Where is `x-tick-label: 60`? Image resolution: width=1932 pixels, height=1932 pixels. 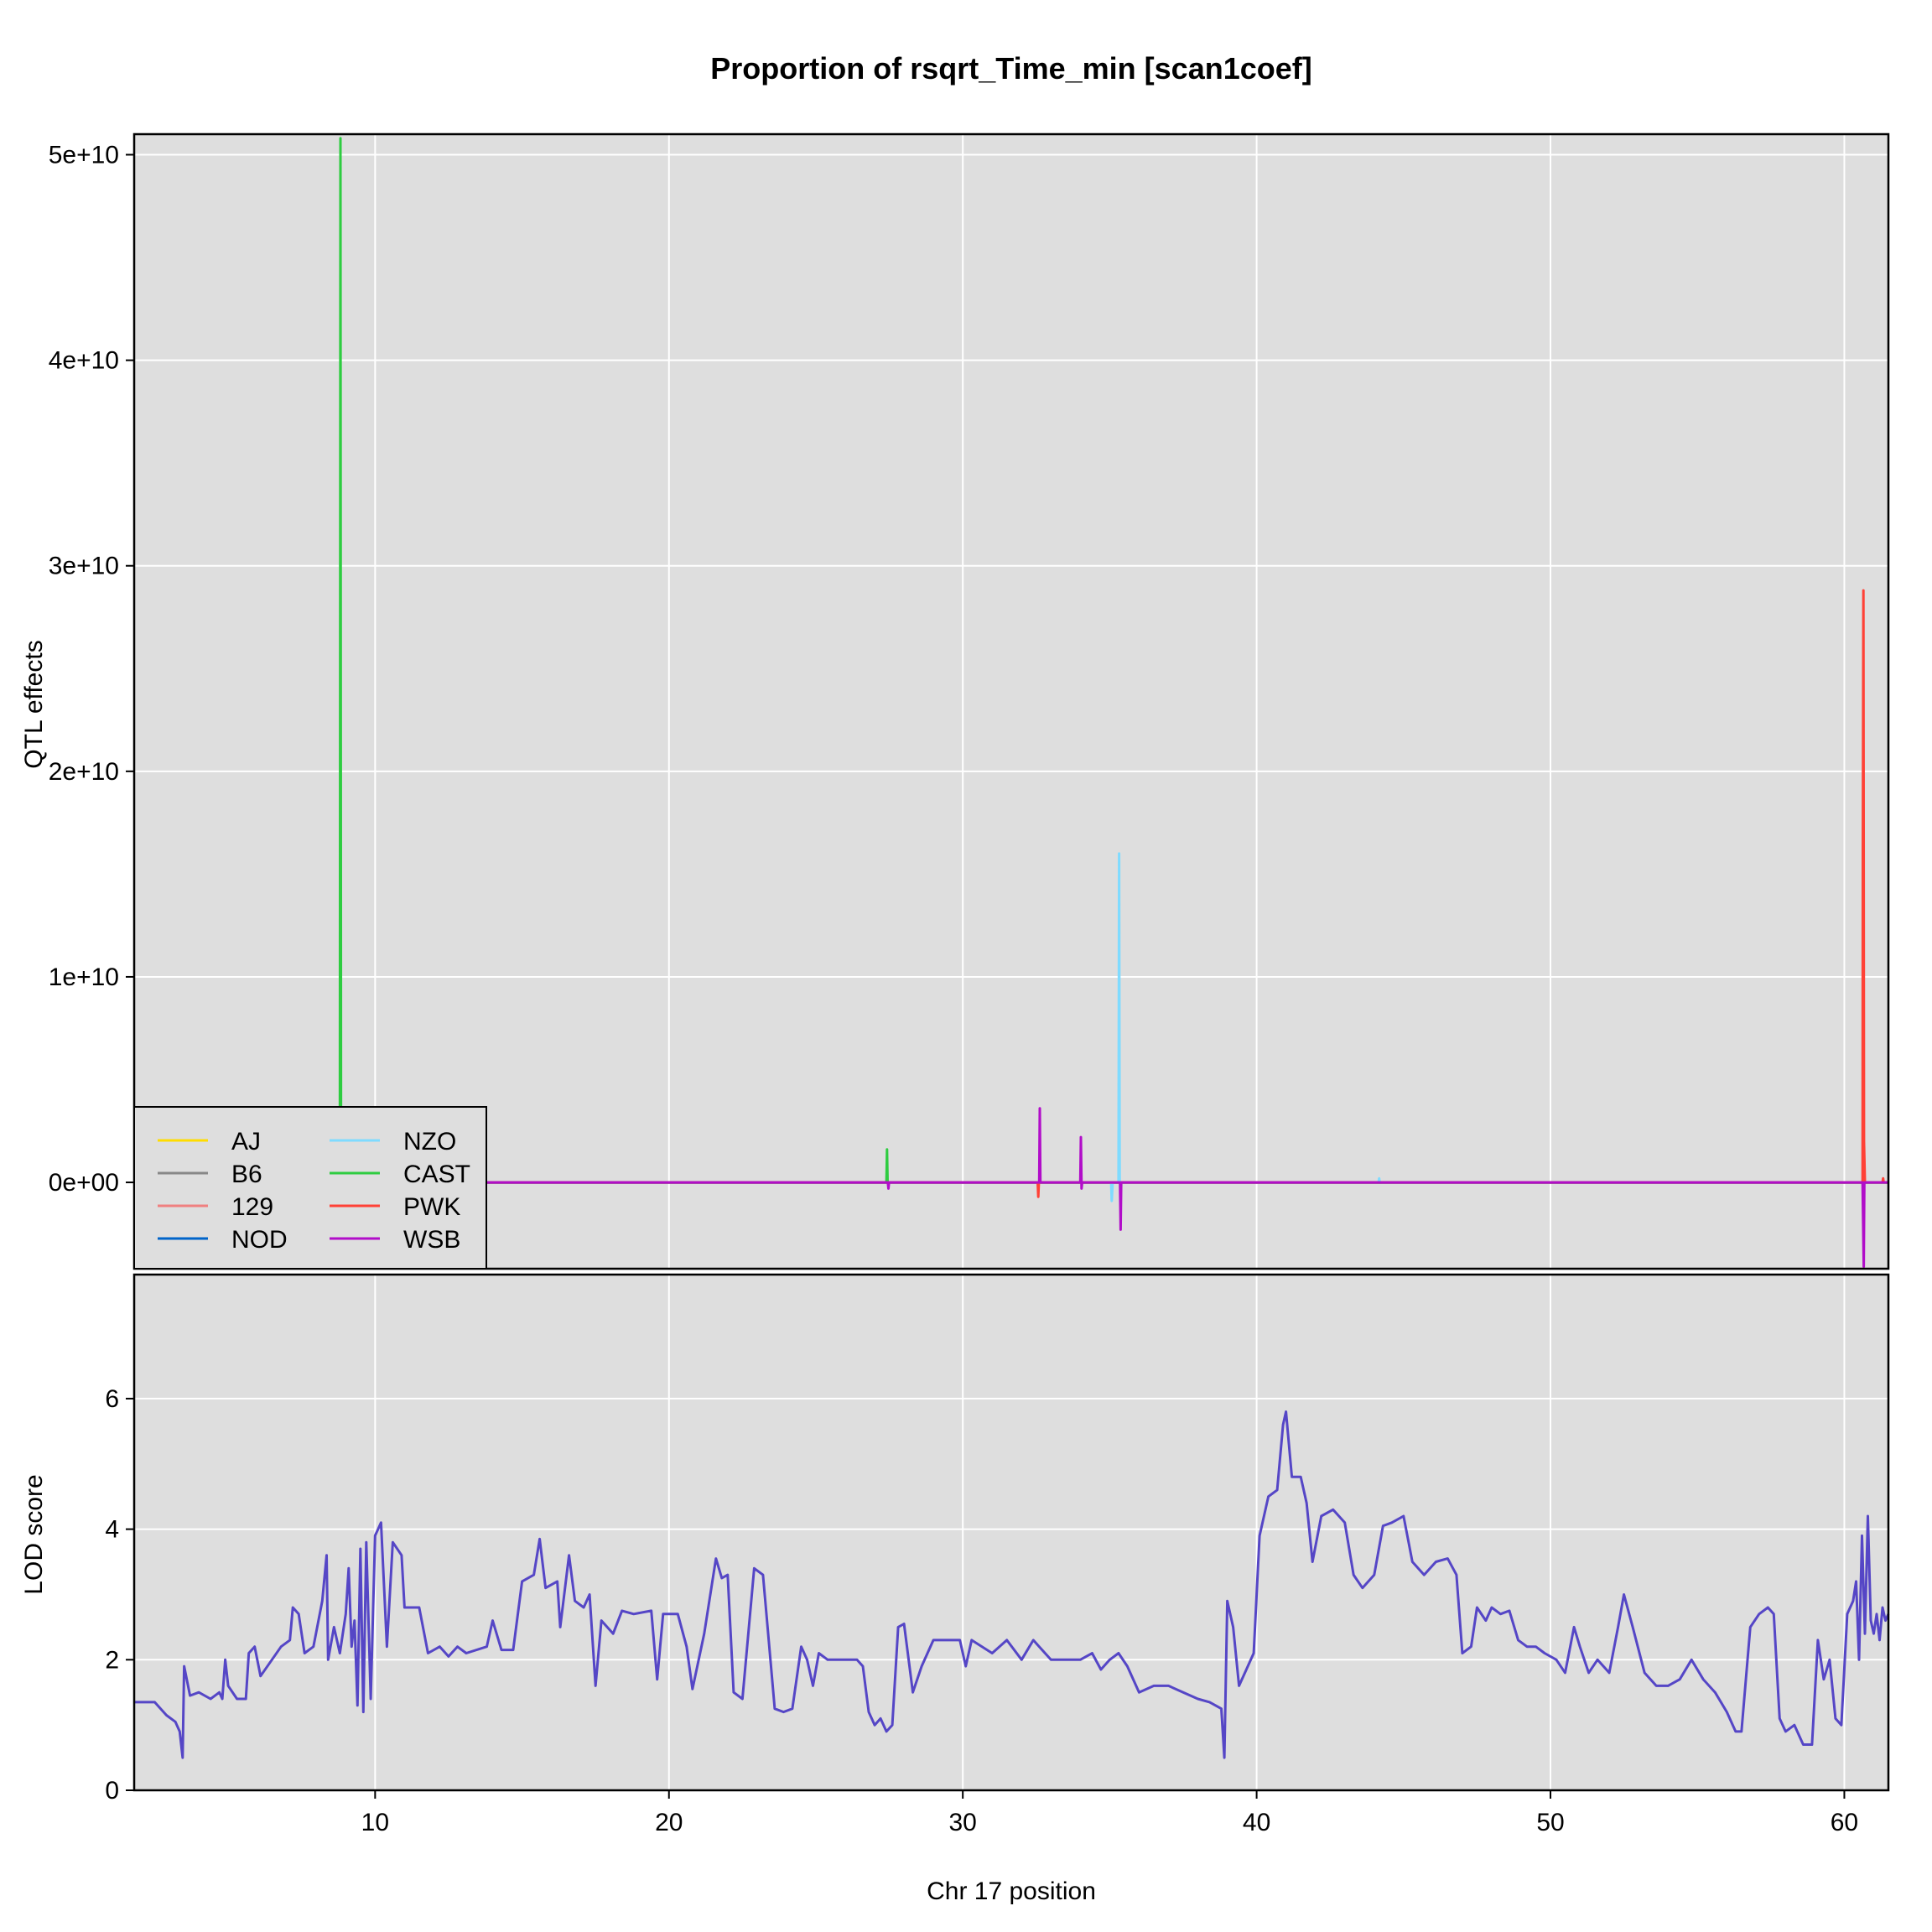
x-tick-label: 60 is located at coordinates (1844, 1822).